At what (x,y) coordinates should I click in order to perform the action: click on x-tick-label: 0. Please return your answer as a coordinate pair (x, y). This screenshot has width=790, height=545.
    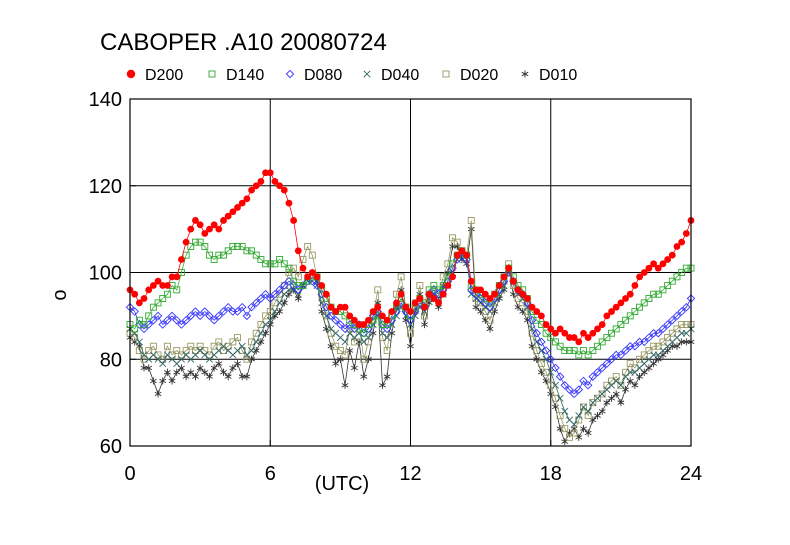
    Looking at the image, I should click on (129, 474).